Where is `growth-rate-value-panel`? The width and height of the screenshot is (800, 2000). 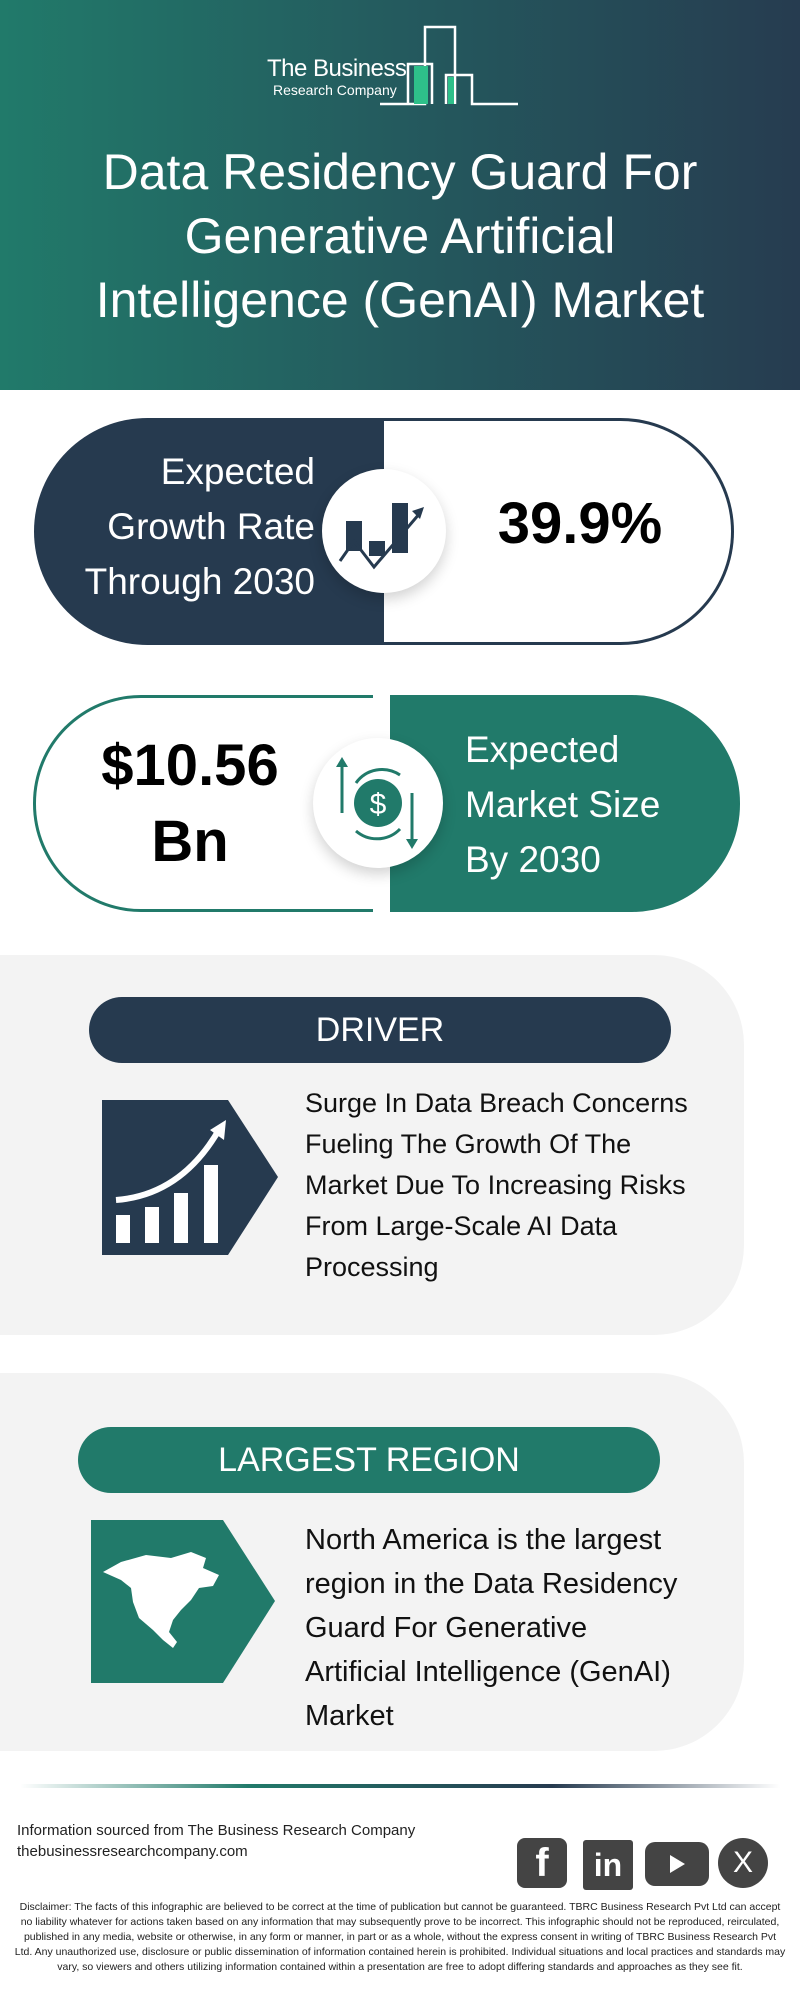
growth-rate-value-panel is located at coordinates (559, 531).